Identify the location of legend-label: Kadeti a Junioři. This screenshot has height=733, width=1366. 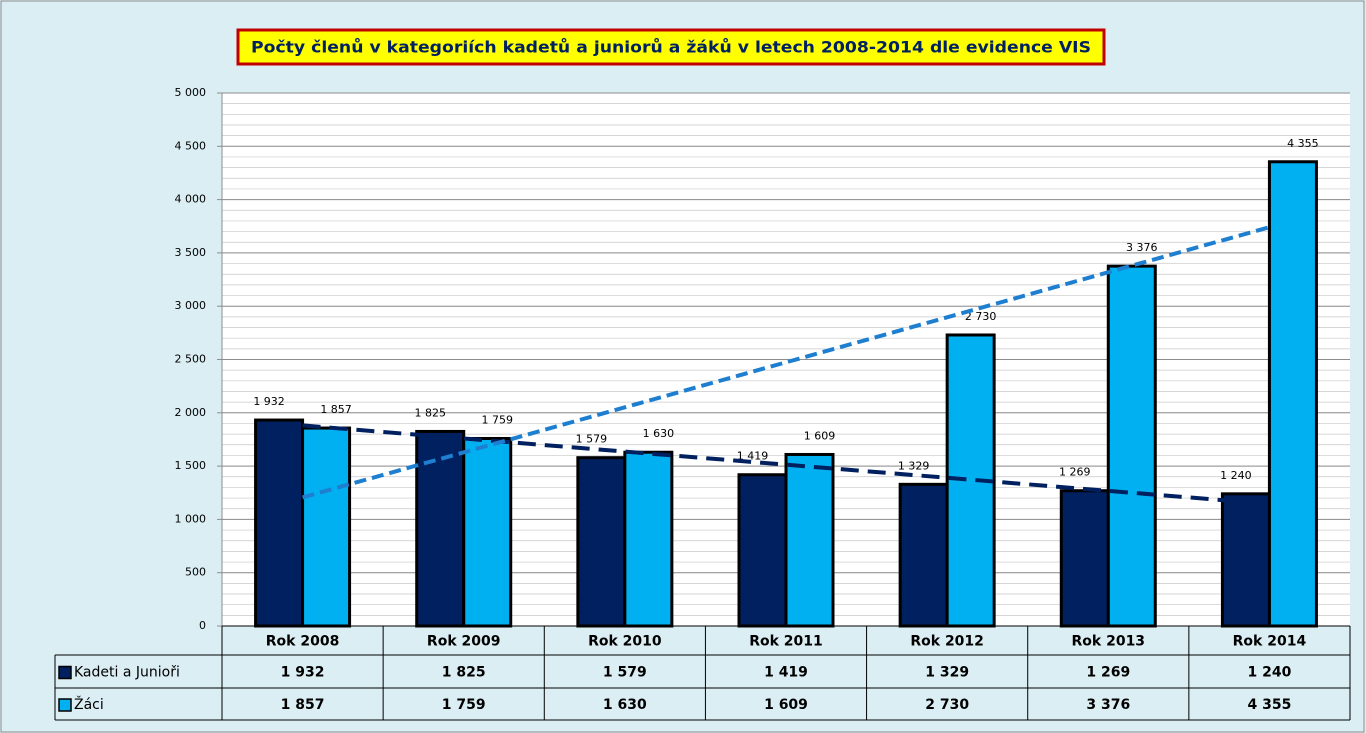
(127, 673).